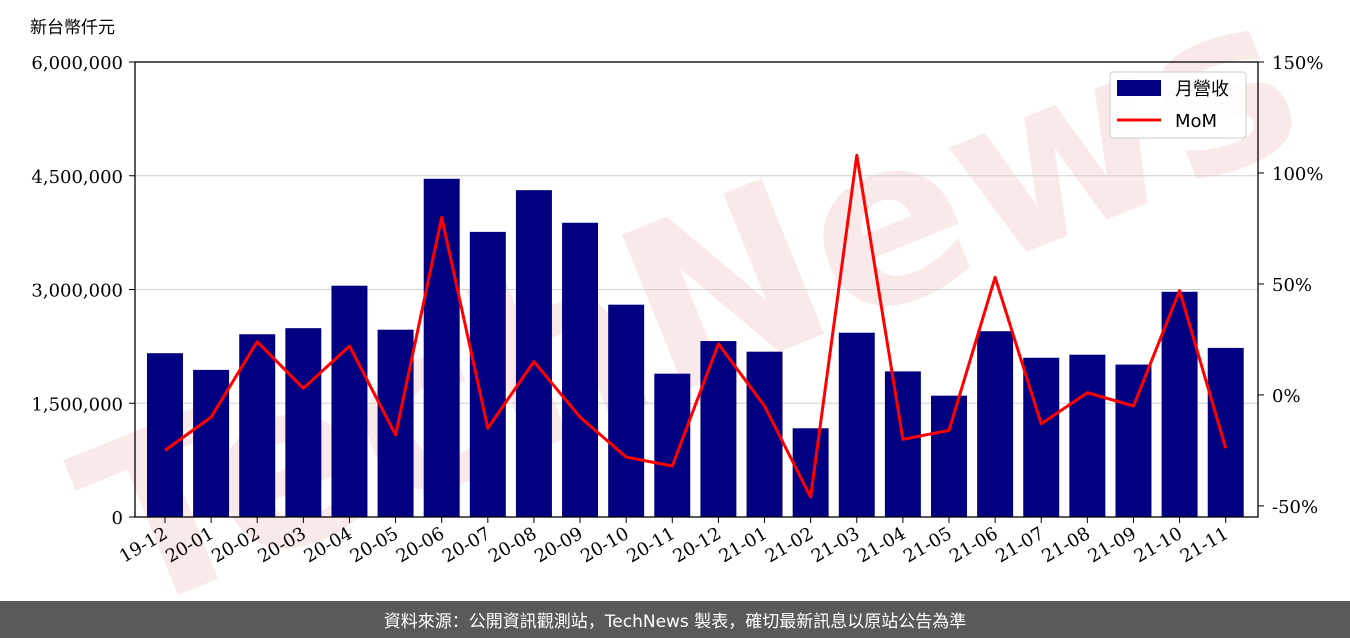 This screenshot has width=1350, height=638. What do you see at coordinates (1158, 545) in the screenshot?
I see `x-tick-label: 21-10` at bounding box center [1158, 545].